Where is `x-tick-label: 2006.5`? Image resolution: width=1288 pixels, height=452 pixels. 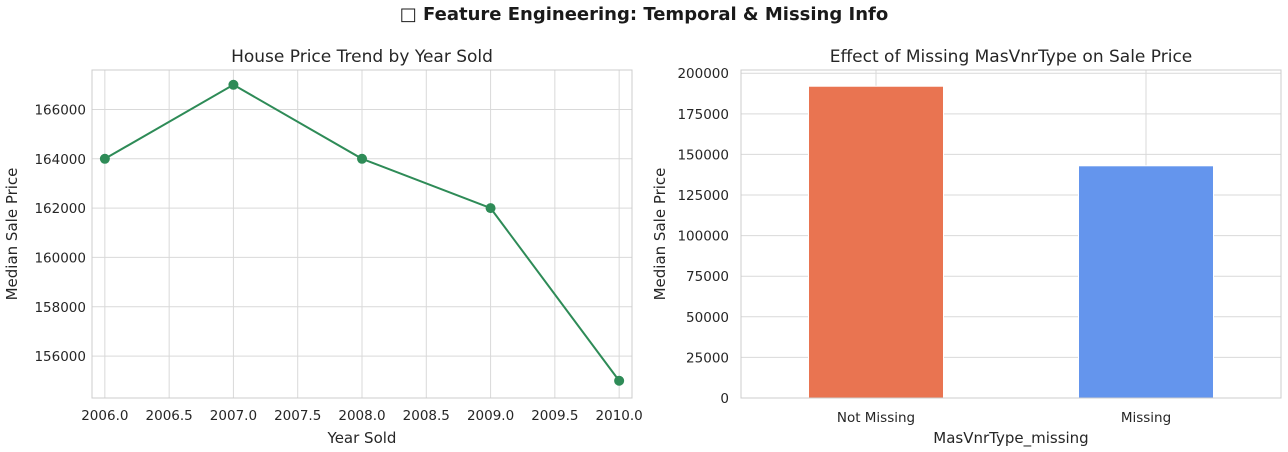 x-tick-label: 2006.5 is located at coordinates (169, 416).